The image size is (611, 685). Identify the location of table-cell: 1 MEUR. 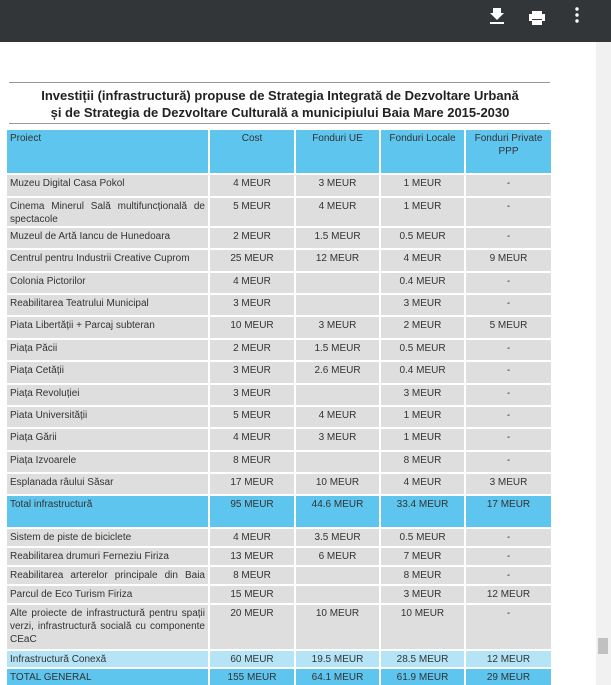
(423, 213).